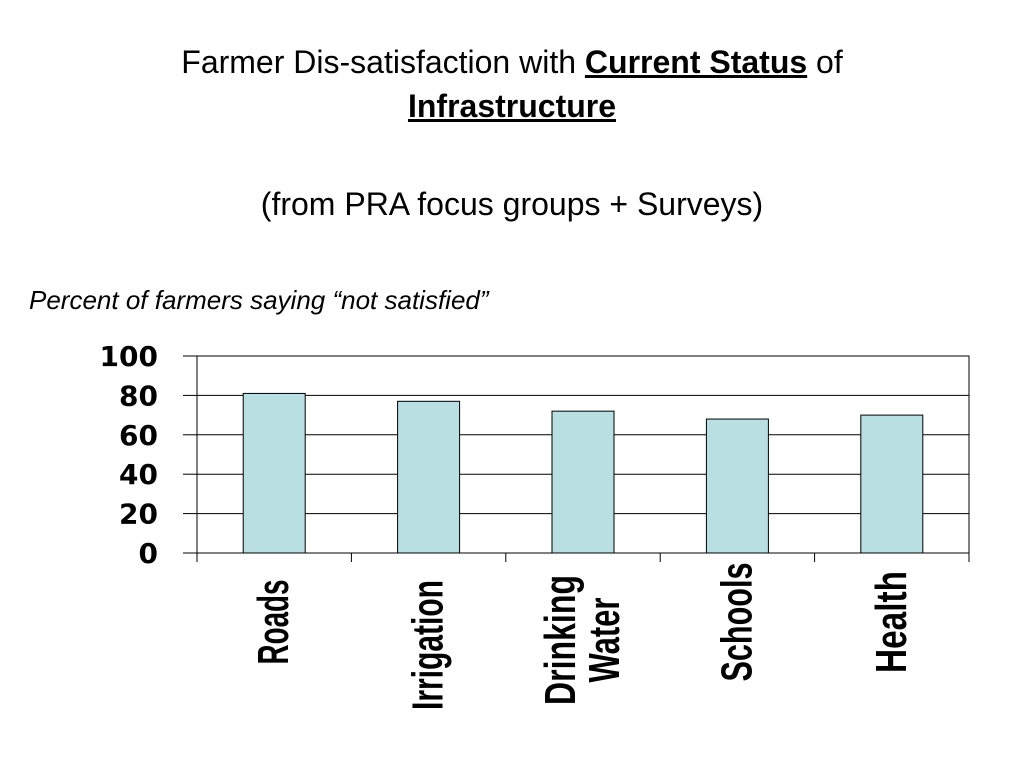 This screenshot has height=768, width=1024. Describe the element at coordinates (512, 106) in the screenshot. I see `title-emphasis-infrastructure: Infrastructure` at that location.